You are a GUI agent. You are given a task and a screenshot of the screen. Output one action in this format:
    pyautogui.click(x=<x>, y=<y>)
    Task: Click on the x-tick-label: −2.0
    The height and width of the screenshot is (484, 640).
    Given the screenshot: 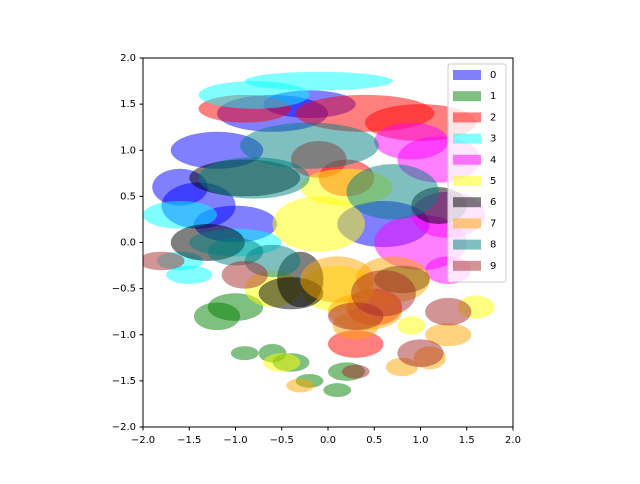 What is the action you would take?
    pyautogui.click(x=143, y=440)
    